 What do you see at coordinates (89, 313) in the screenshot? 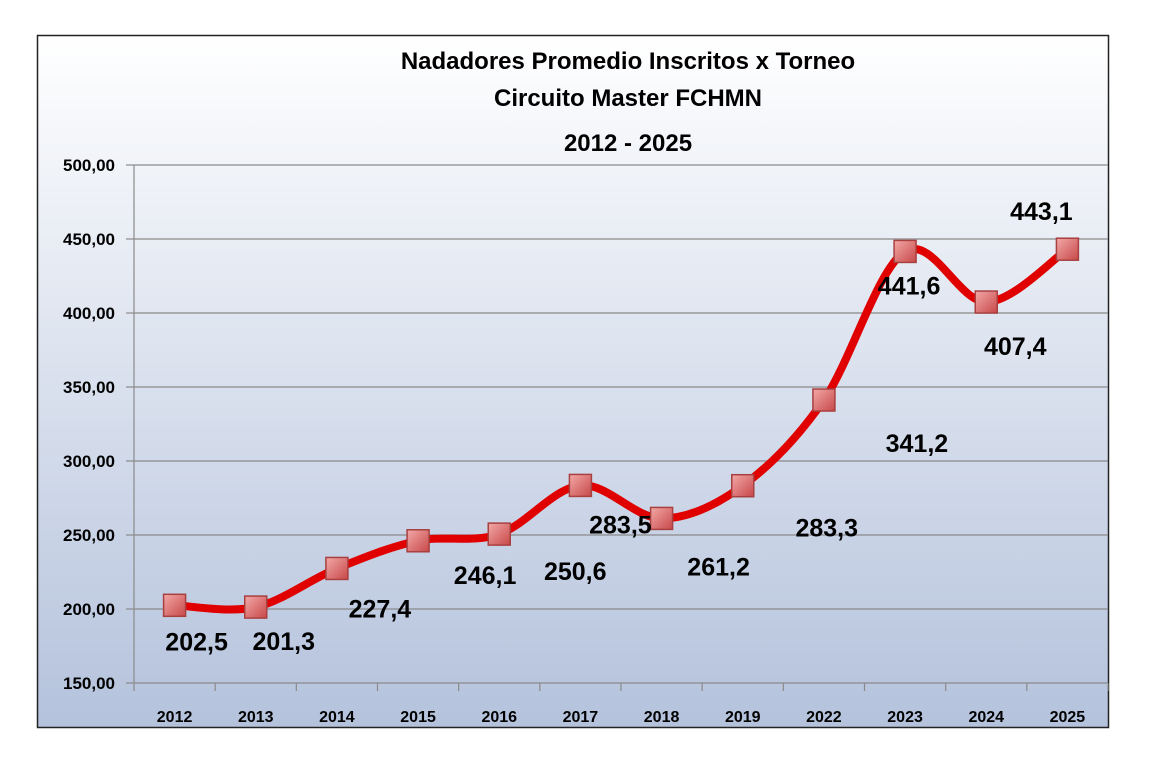
I see `y-tick-label: 400,00` at bounding box center [89, 313].